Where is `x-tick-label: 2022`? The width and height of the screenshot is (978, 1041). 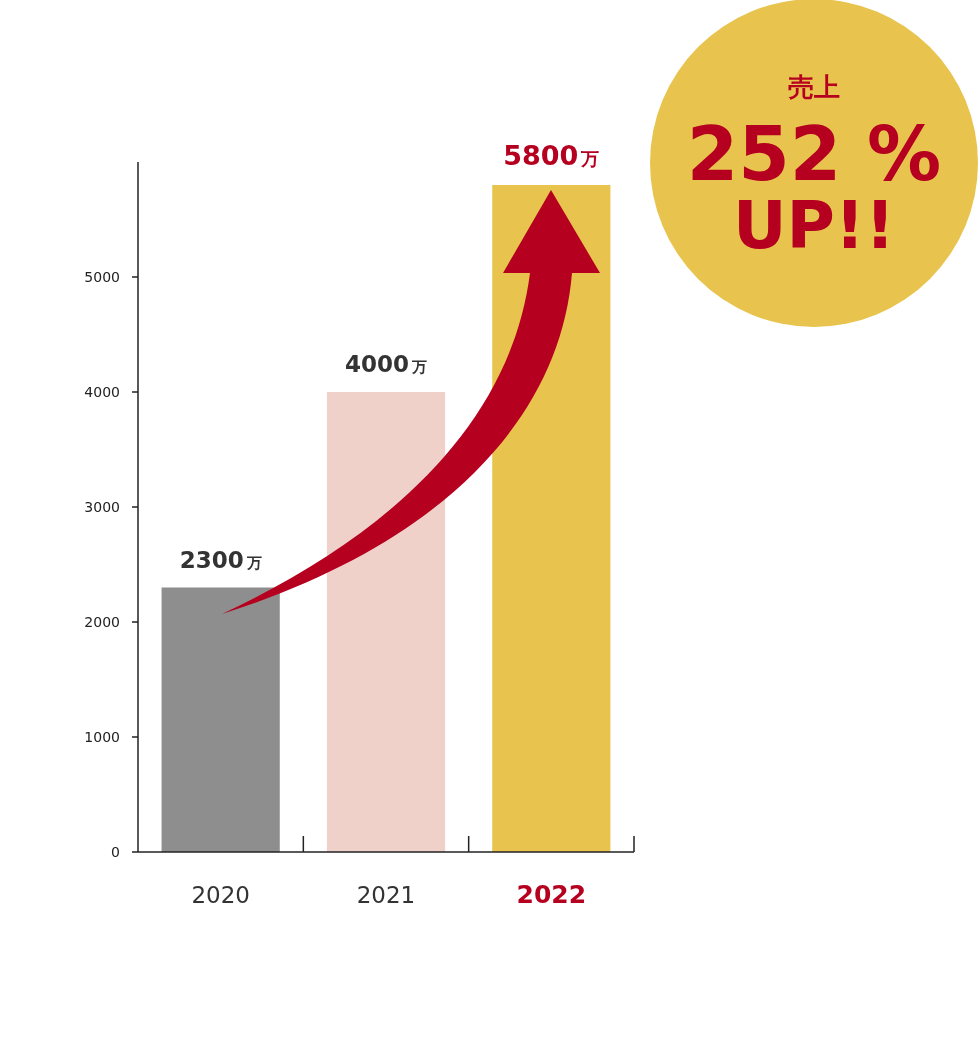 x-tick-label: 2022 is located at coordinates (551, 894).